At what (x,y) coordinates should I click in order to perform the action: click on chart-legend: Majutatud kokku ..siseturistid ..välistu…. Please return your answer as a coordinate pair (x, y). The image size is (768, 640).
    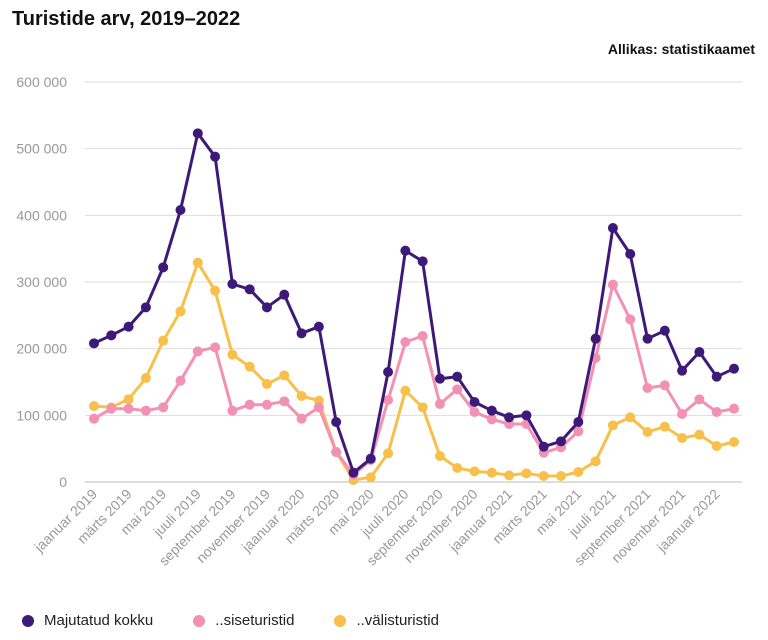
    Looking at the image, I should click on (250, 620).